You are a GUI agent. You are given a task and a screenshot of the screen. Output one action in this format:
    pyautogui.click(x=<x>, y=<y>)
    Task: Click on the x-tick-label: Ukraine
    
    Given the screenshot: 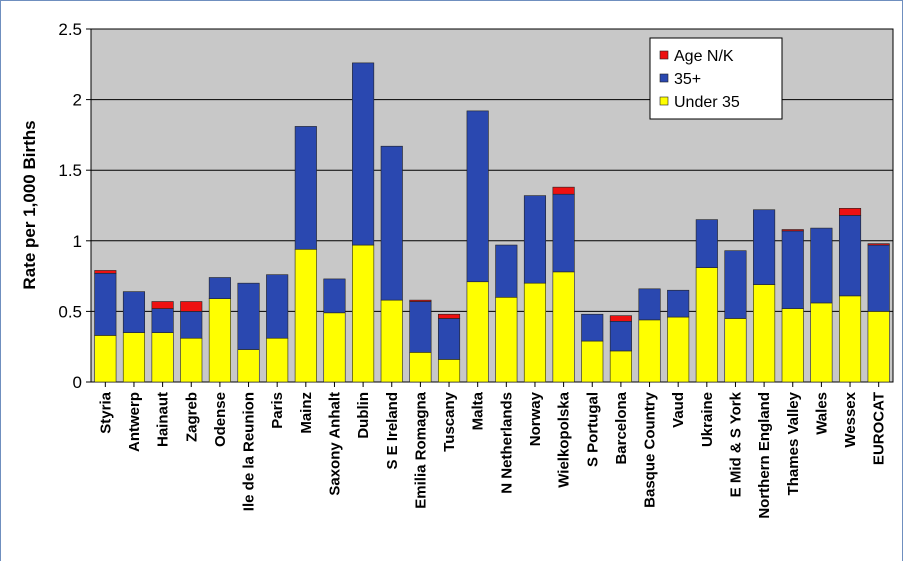 What is the action you would take?
    pyautogui.click(x=707, y=419)
    